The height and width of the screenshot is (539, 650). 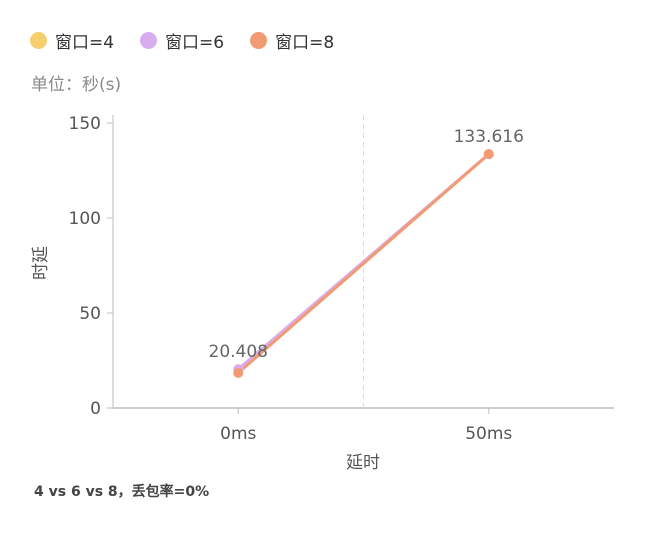 I want to click on x-tick-label-1: 50ms, so click(x=488, y=434).